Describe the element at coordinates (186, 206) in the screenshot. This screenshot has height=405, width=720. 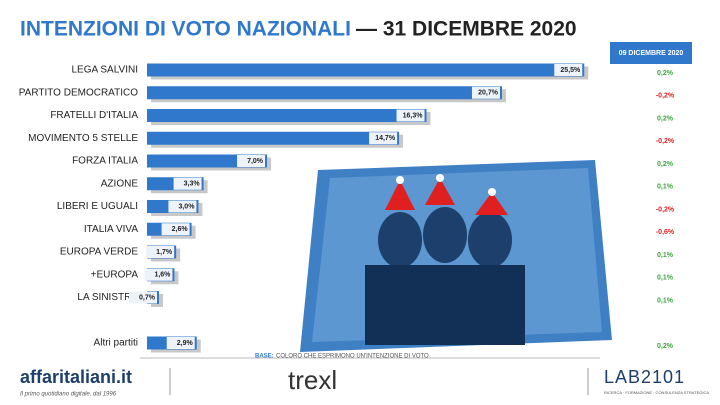
I see `value-label: 3,0%` at that location.